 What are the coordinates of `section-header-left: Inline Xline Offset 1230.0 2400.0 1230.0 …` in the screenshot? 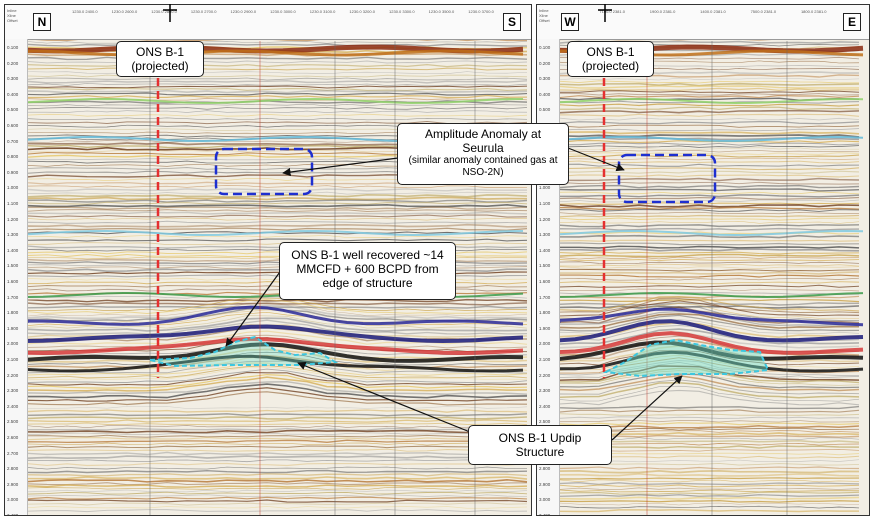 It's located at (268, 22).